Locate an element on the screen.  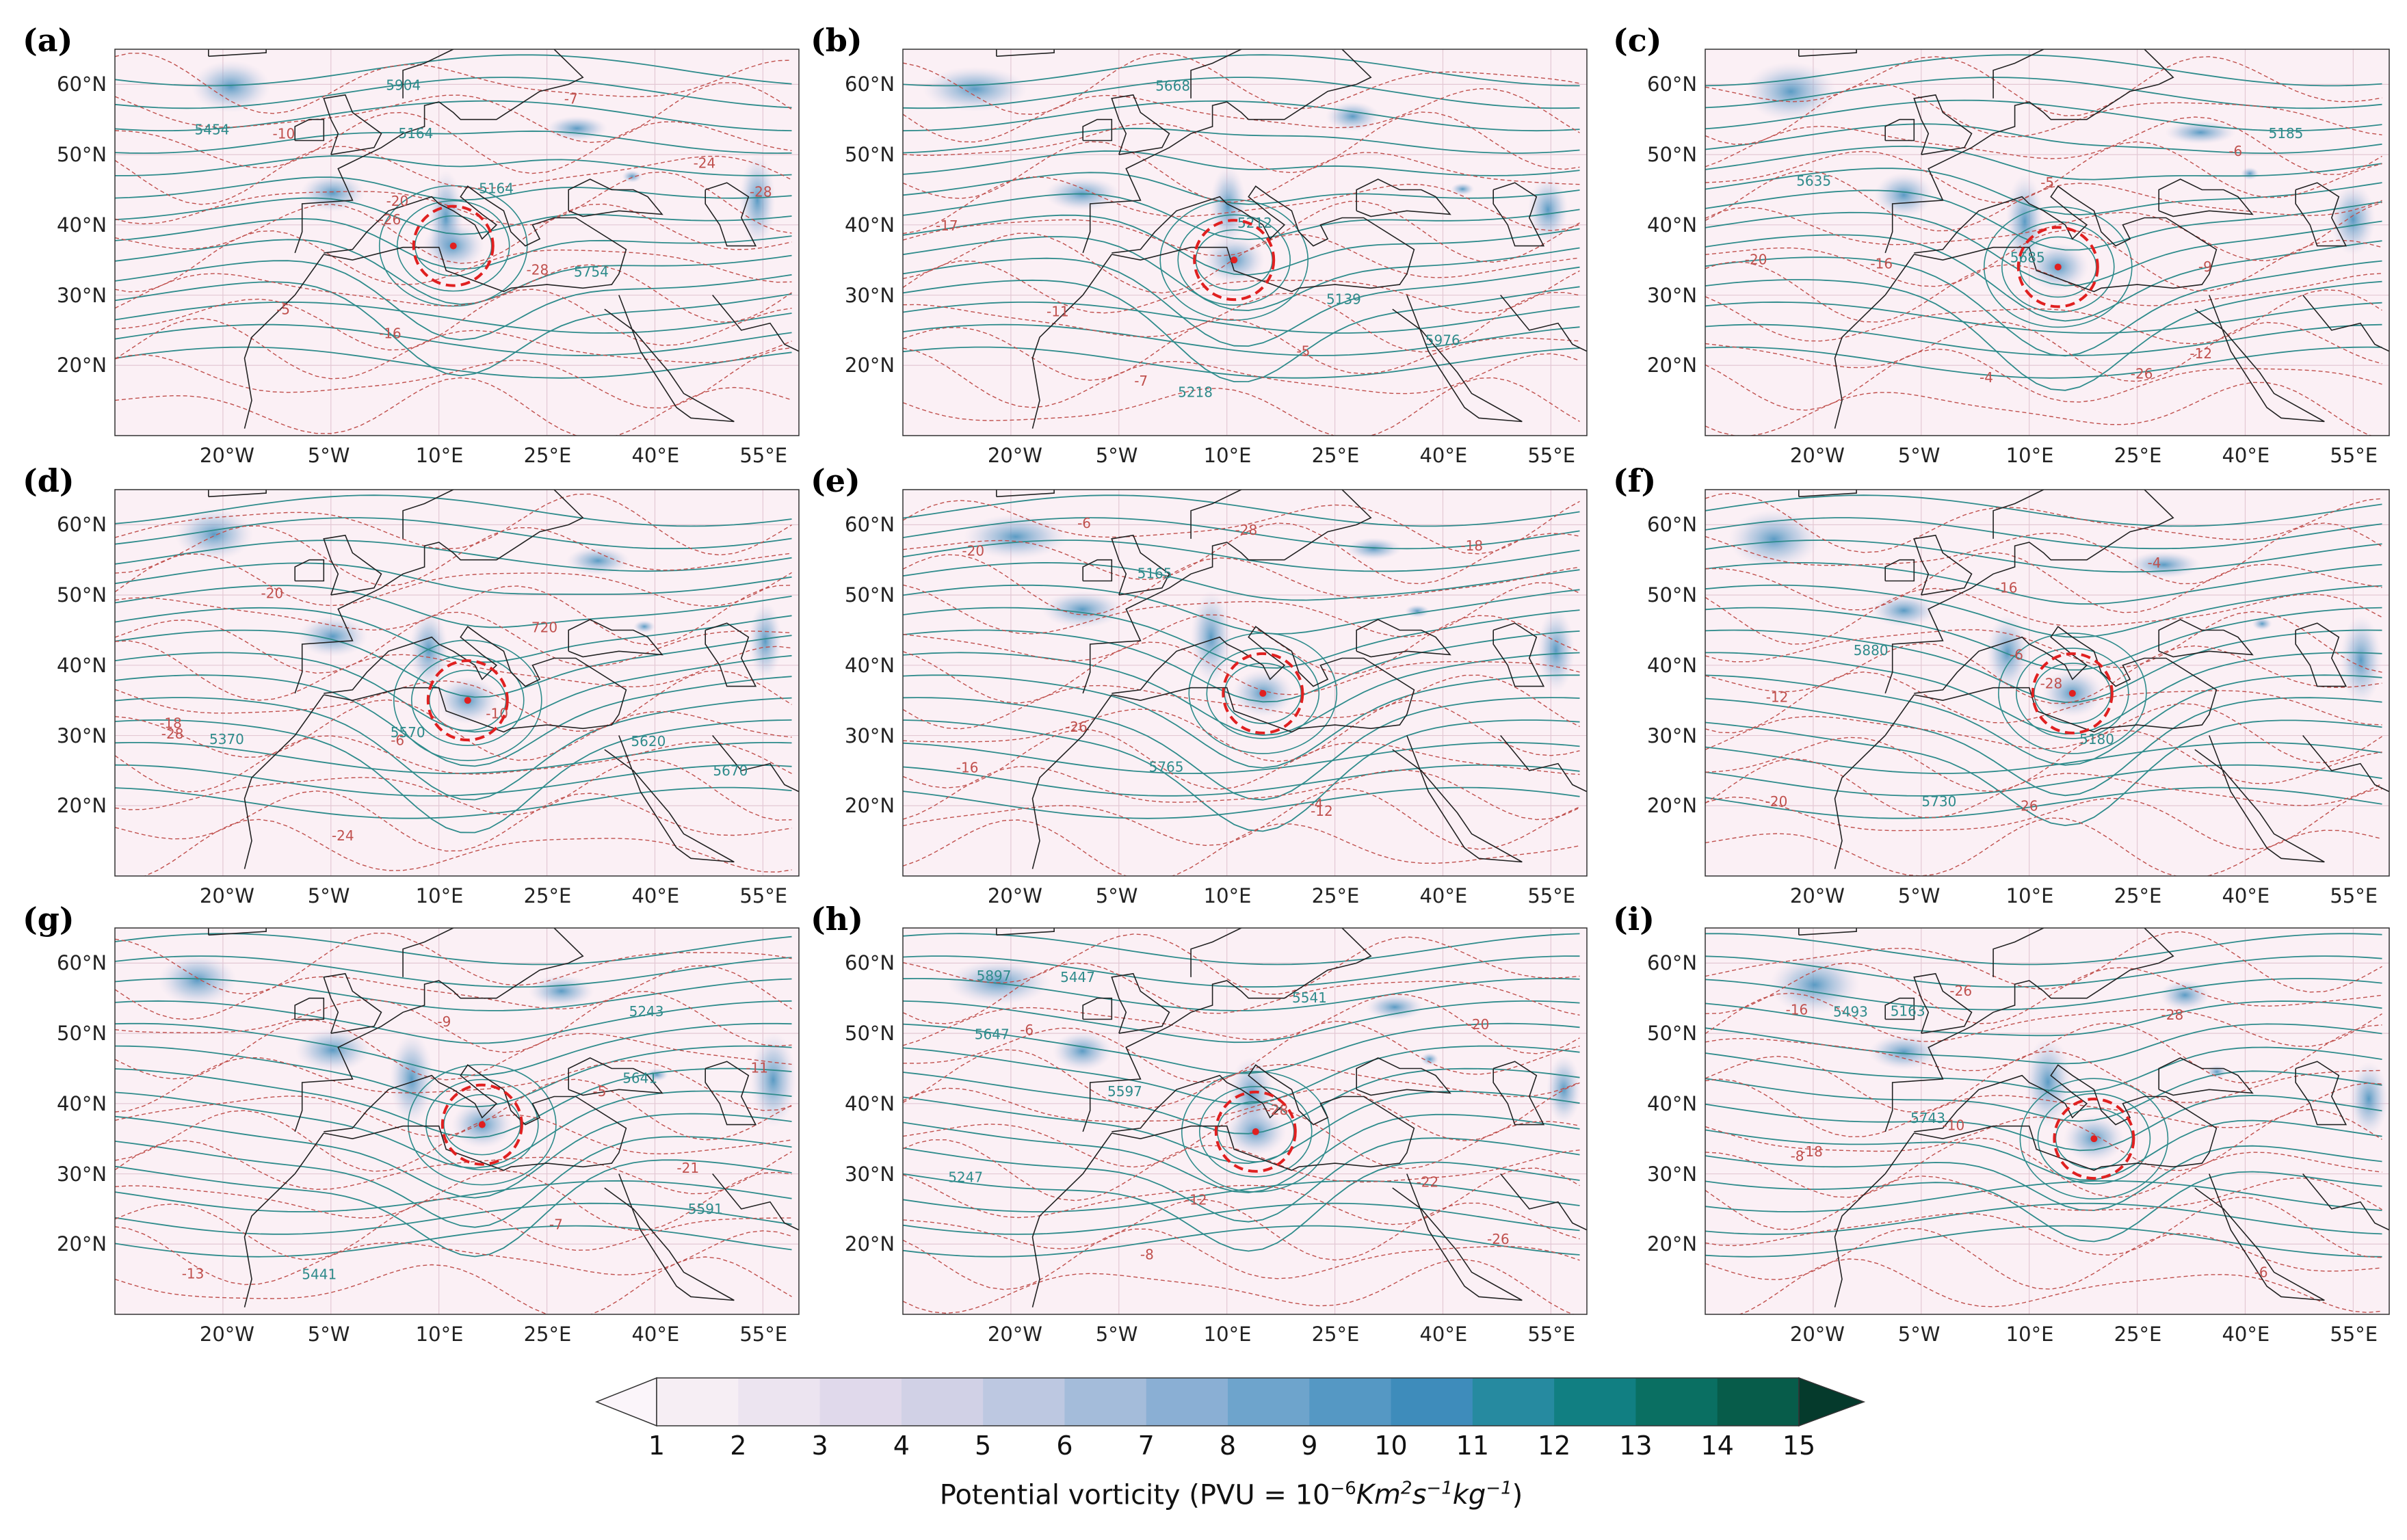
contour-label: 5668 is located at coordinates (1172, 86).